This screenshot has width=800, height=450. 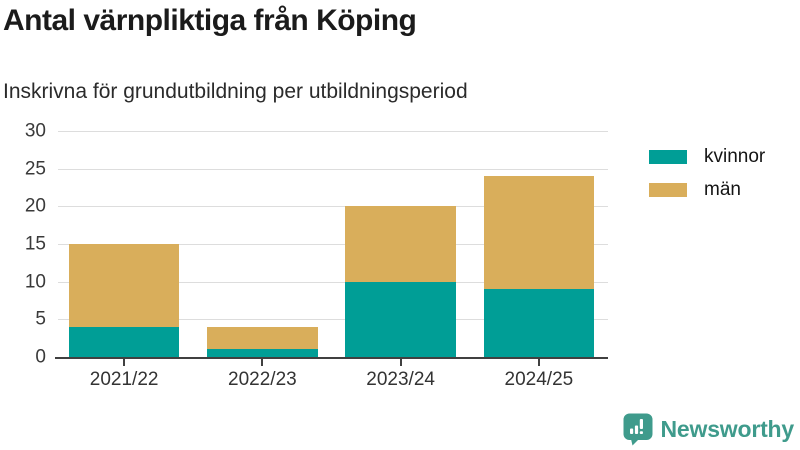 I want to click on y-axis-tick-labels: 0 5 10 15 20 25 30, so click(x=23, y=244).